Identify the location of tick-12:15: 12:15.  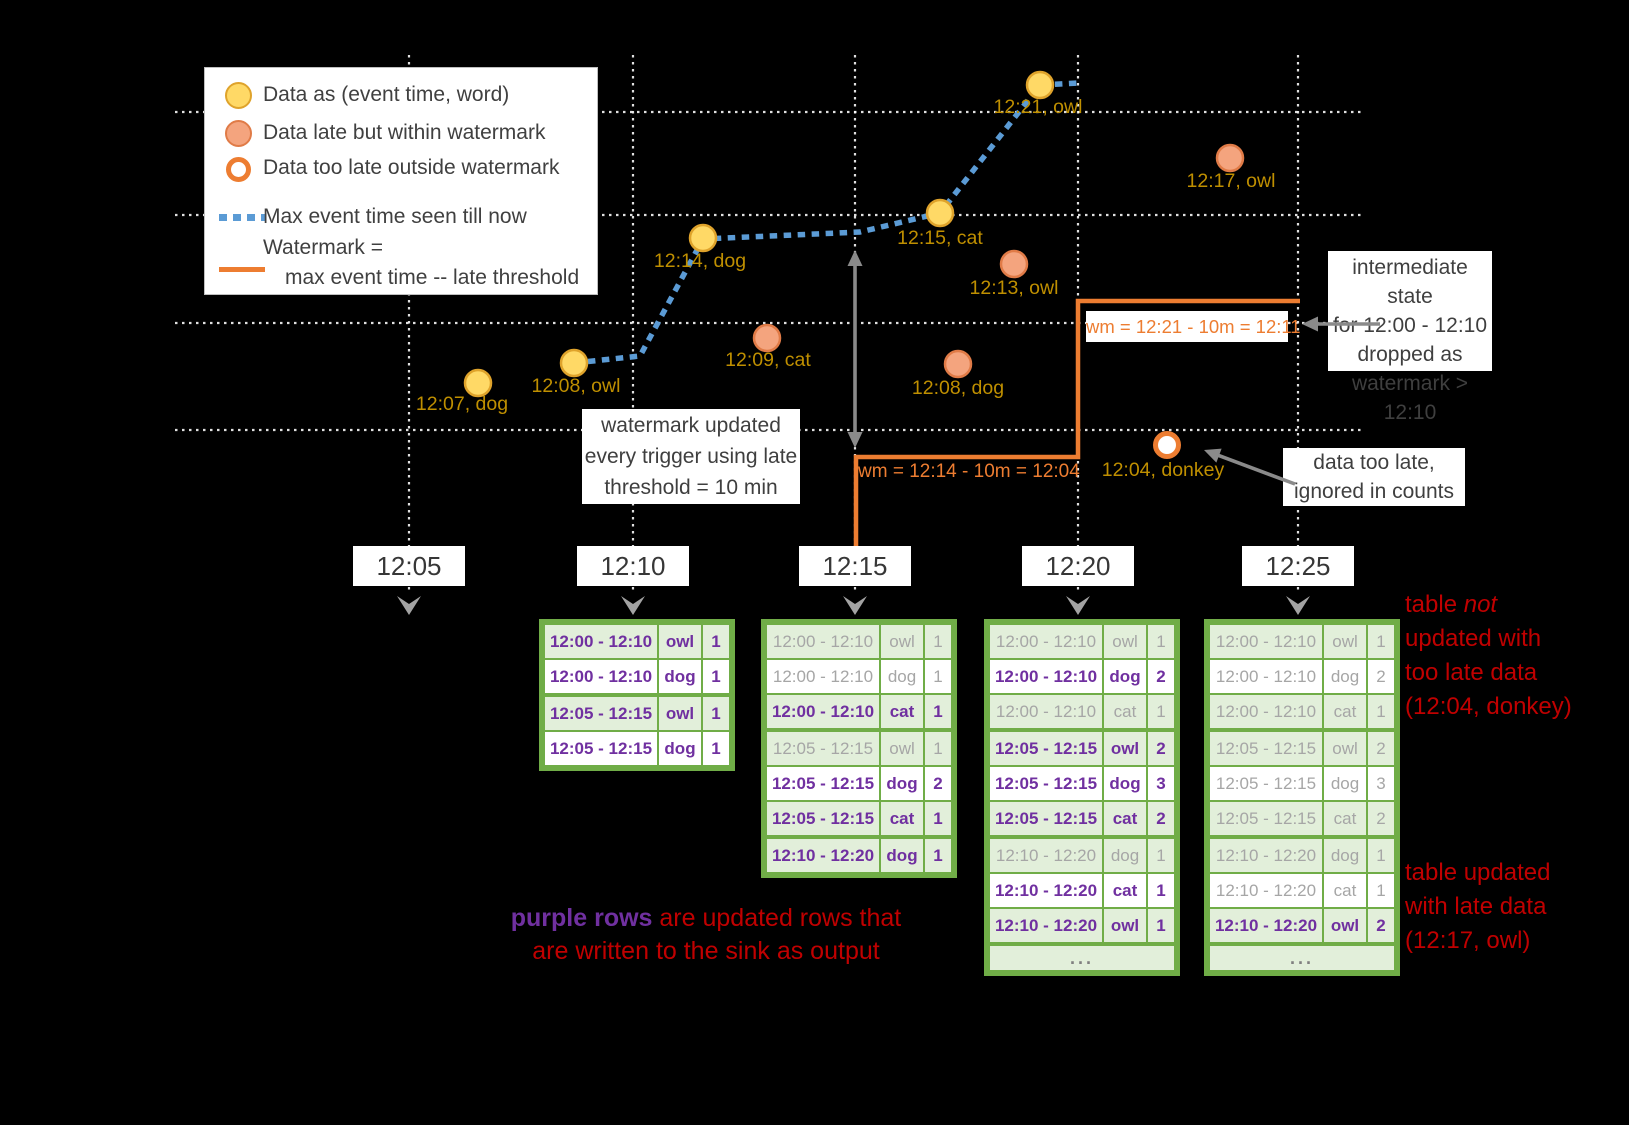
(855, 566).